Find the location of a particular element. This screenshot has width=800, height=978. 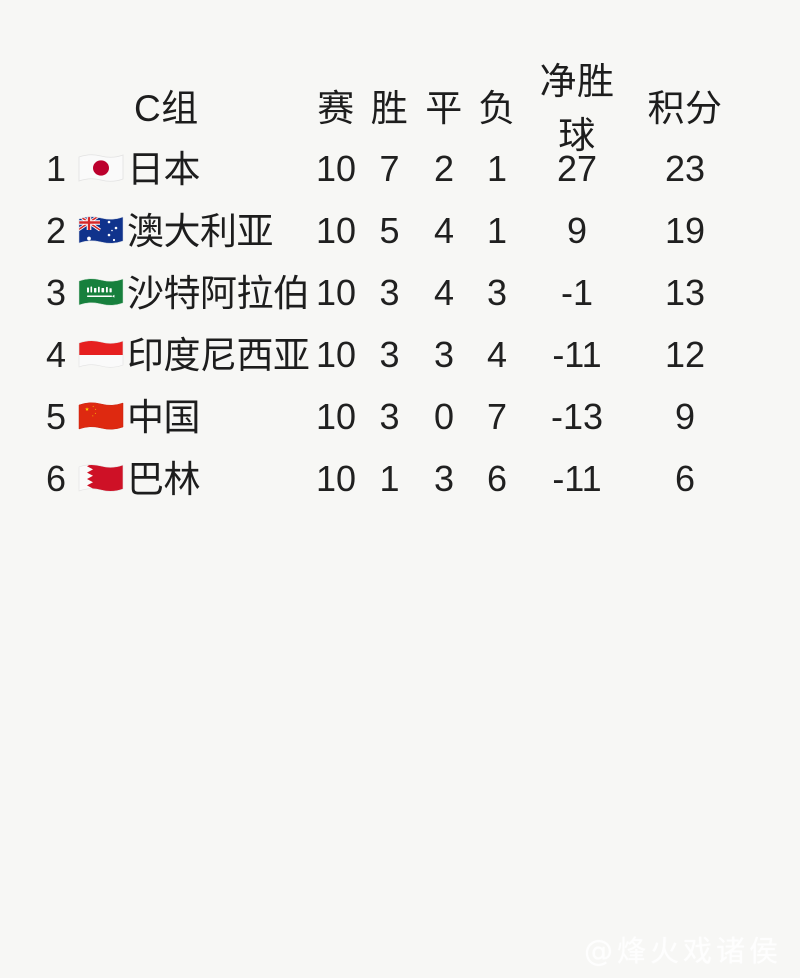

flag-japan-icon is located at coordinates (101, 168).